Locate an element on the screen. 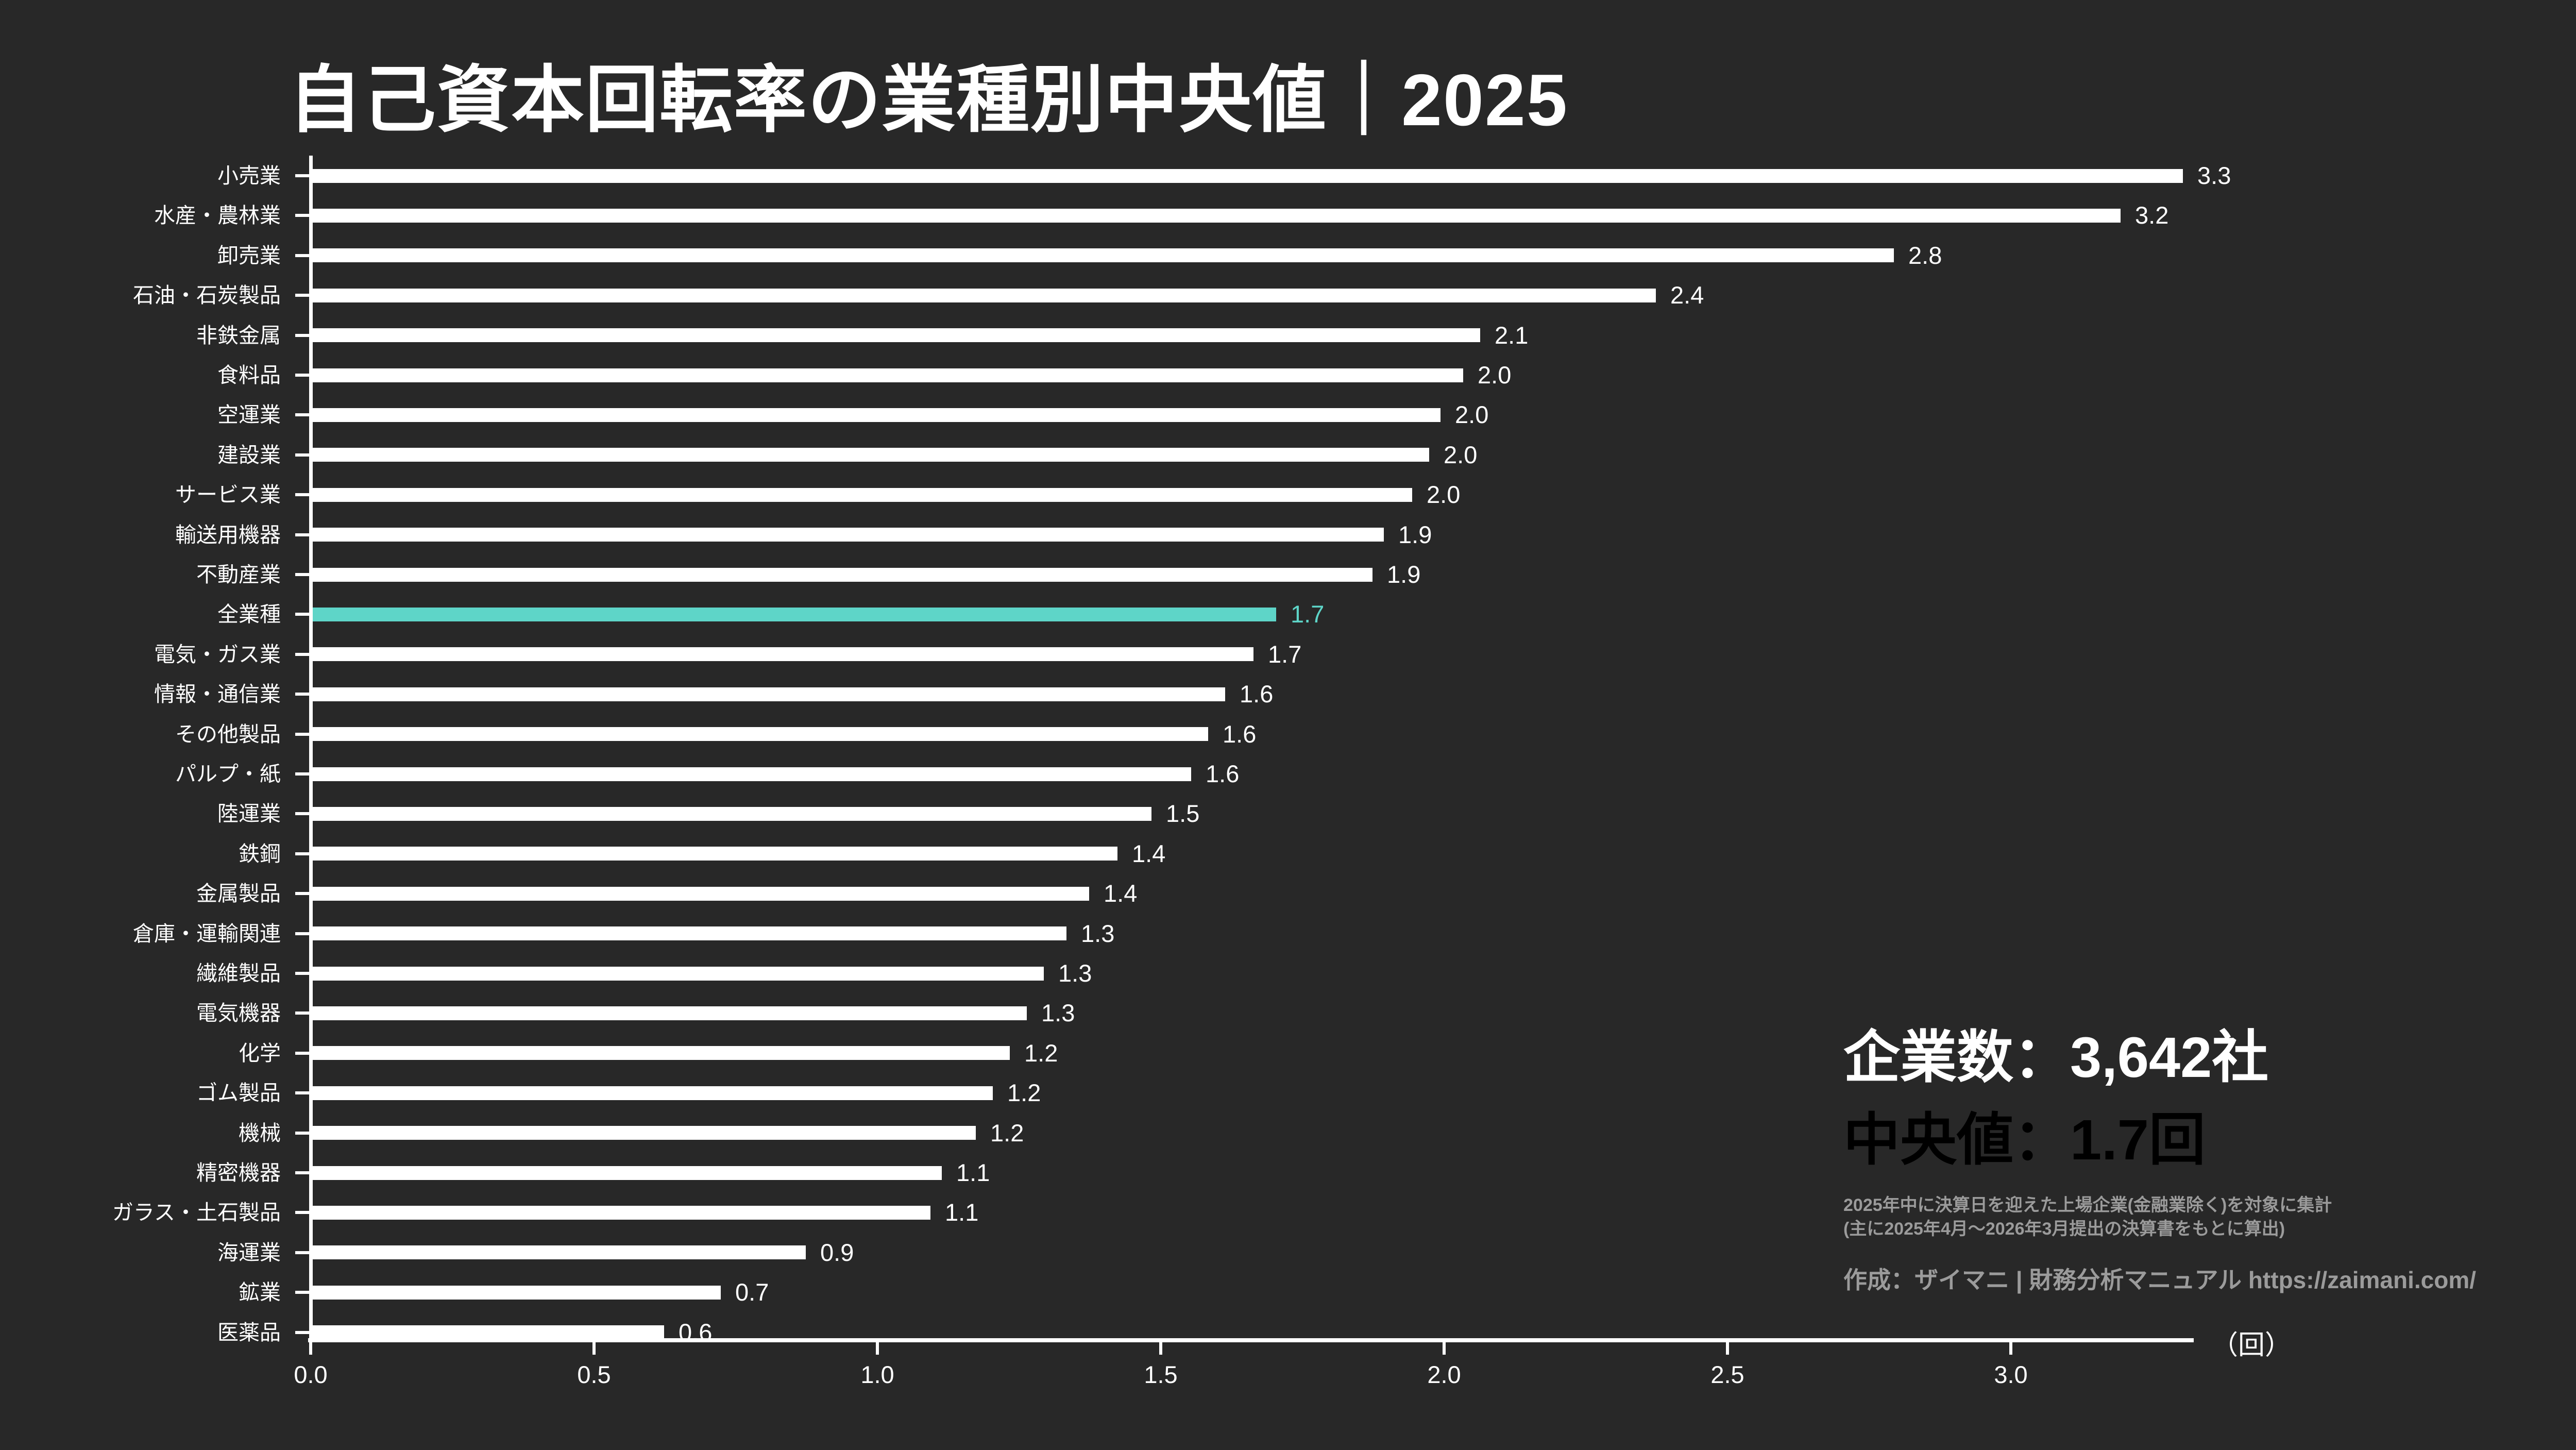 This screenshot has width=2576, height=1450. x-axis-line is located at coordinates (1251, 1340).